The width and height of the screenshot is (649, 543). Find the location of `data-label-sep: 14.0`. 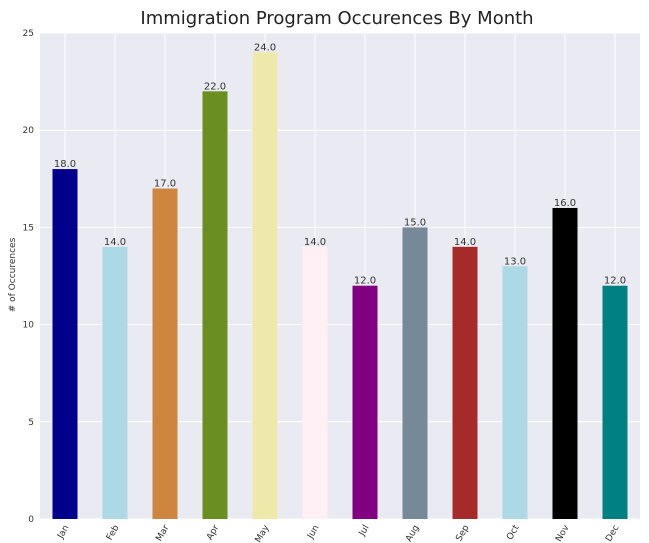

data-label-sep: 14.0 is located at coordinates (465, 242).